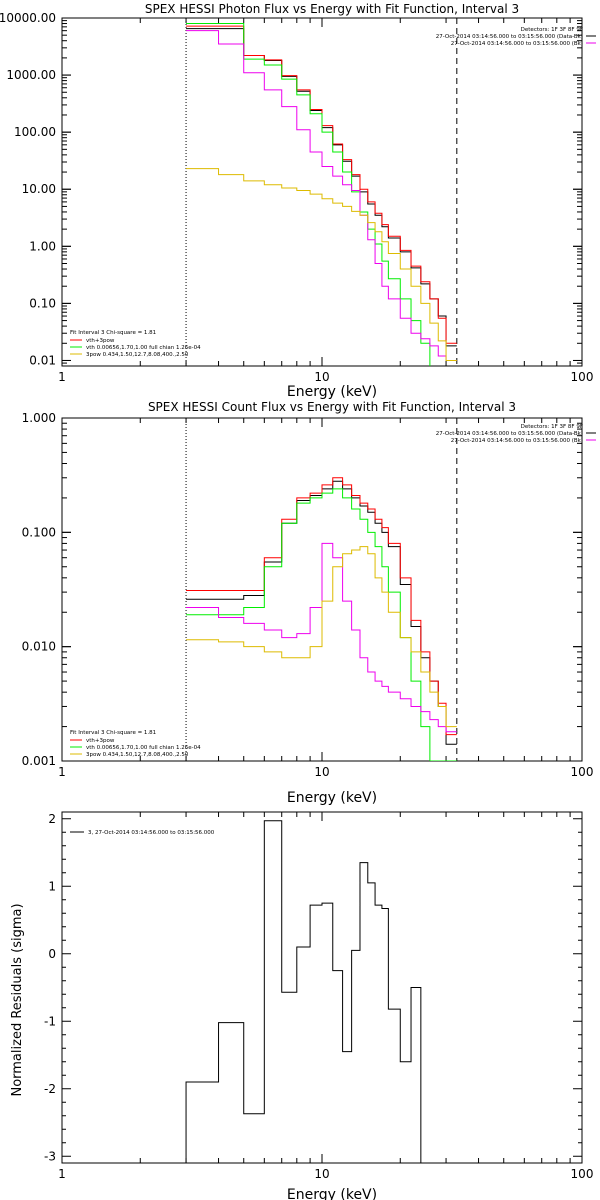 Image resolution: width=600 pixels, height=1200 pixels. I want to click on y-tick-label: -3, so click(50, 1156).